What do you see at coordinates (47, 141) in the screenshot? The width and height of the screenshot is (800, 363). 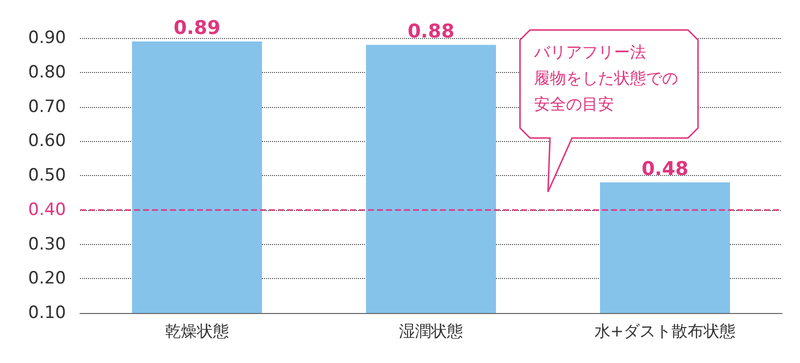 I see `y-tick-label: 0.60` at bounding box center [47, 141].